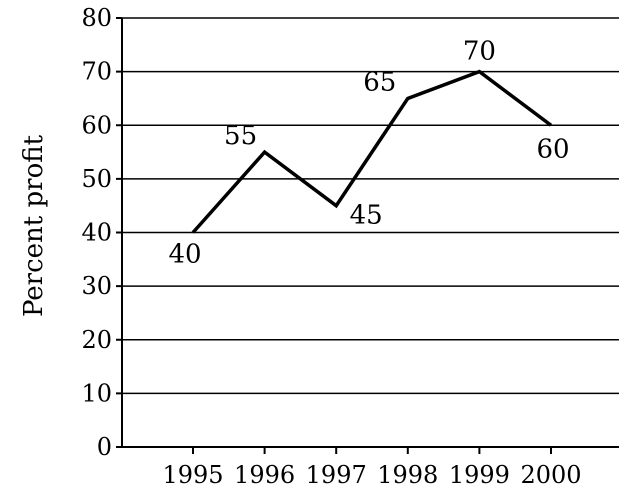 The image size is (619, 489). Describe the element at coordinates (552, 149) in the screenshot. I see `data-label: 60` at that location.